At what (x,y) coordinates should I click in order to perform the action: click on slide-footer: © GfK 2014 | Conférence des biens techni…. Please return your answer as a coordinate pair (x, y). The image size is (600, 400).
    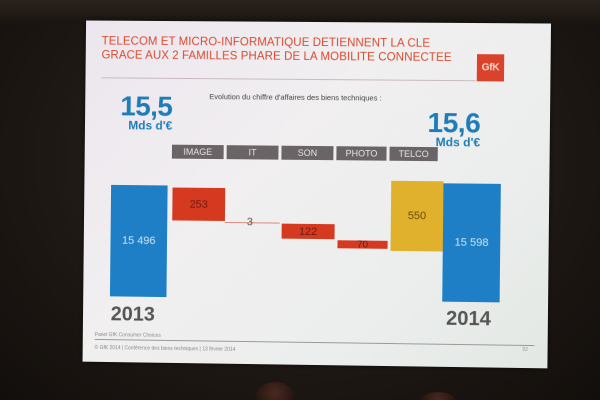
    Looking at the image, I should click on (165, 348).